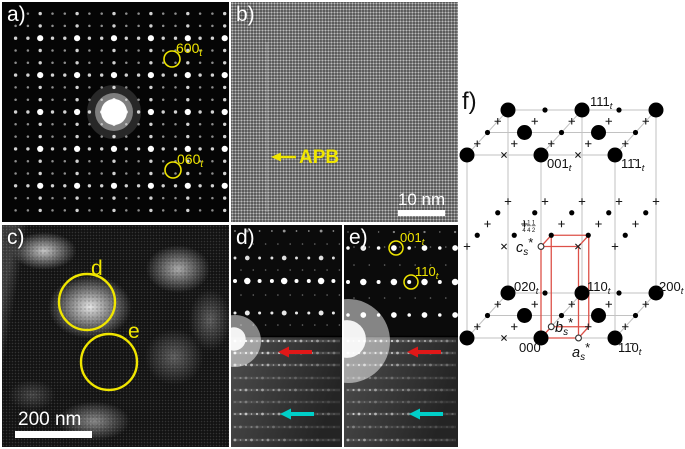 Image resolution: width=685 pixels, height=449 pixels. Describe the element at coordinates (564, 326) in the screenshot. I see `axis-label-b: bs*` at that location.